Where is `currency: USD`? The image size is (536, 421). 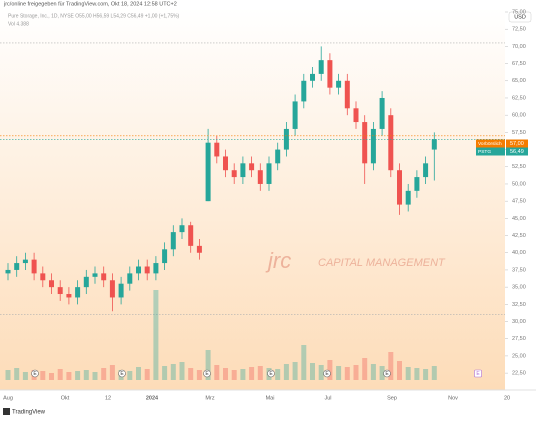
currency: USD is located at coordinates (520, 17).